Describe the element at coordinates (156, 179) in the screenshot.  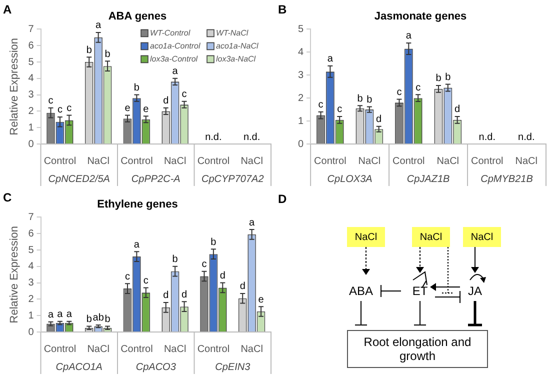
I see `text: CpPP2C-A` at that location.